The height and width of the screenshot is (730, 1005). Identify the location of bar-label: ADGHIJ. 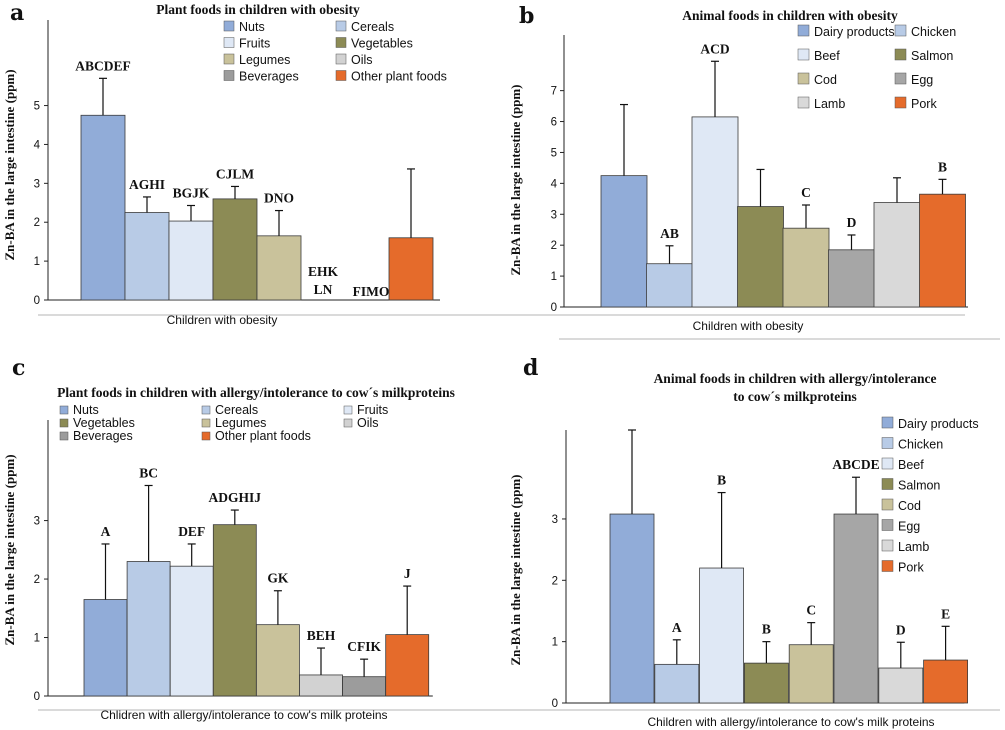
(235, 497).